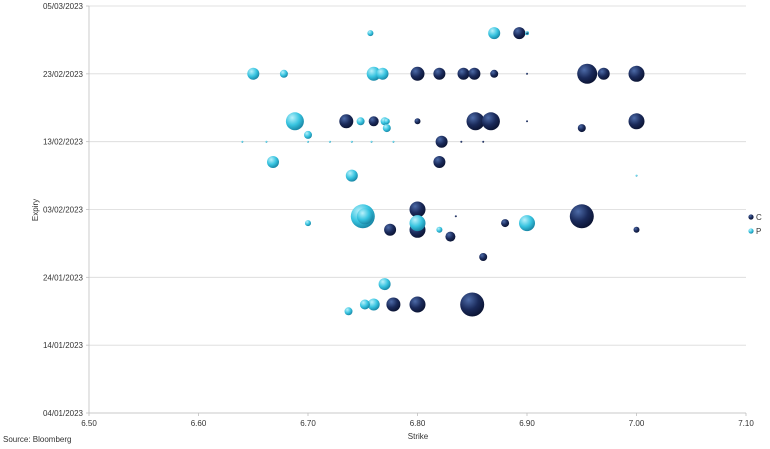 This screenshot has height=449, width=770. I want to click on x-tick-label-0: 6.50, so click(89, 423).